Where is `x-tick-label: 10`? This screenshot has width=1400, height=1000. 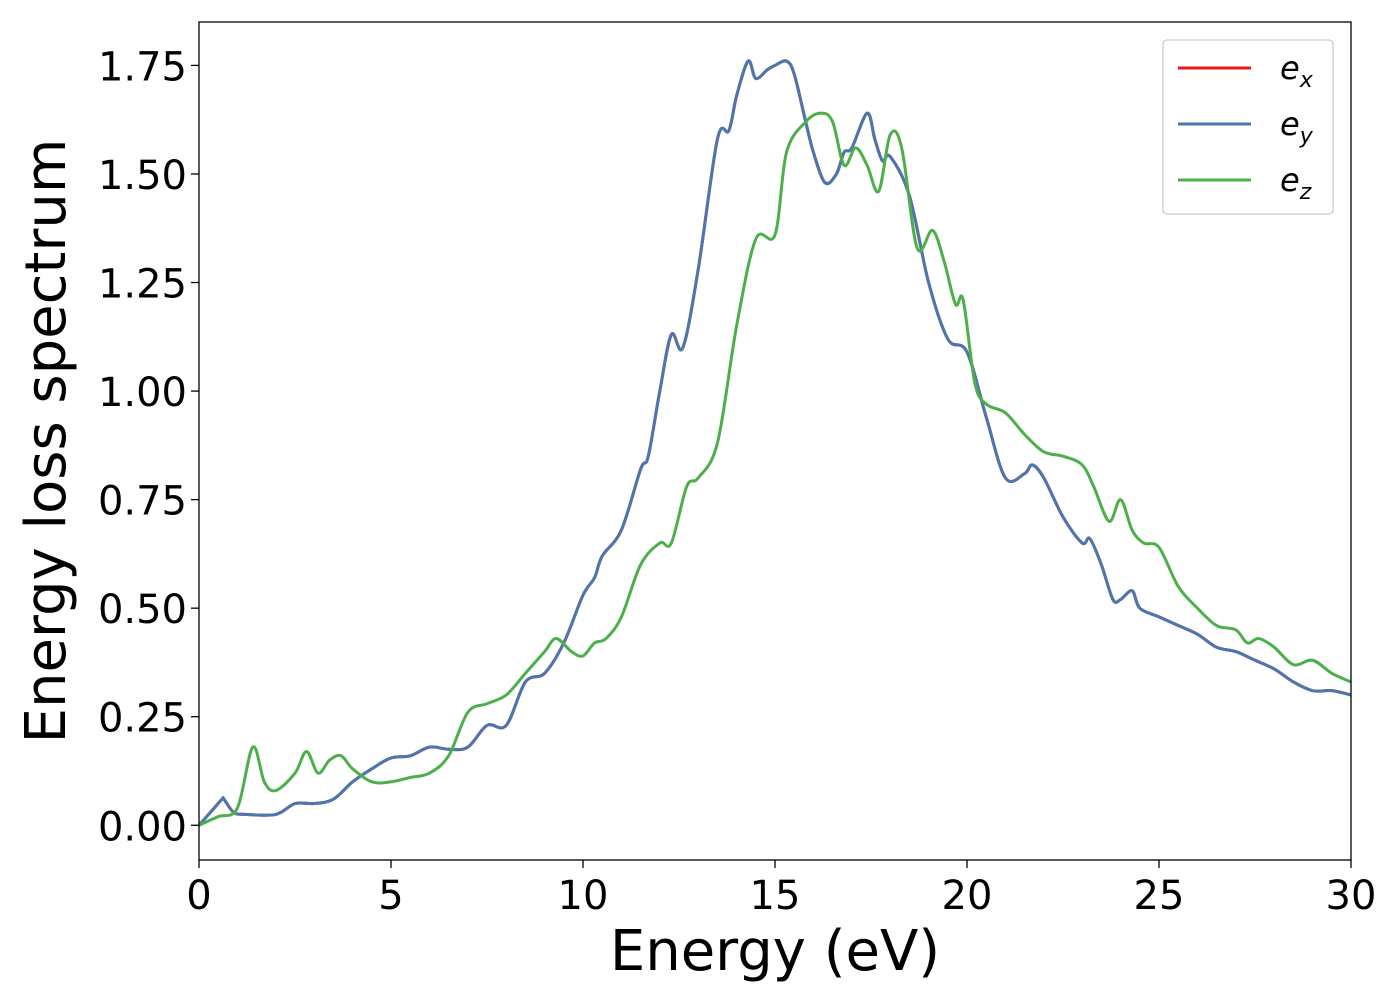
x-tick-label: 10 is located at coordinates (583, 896).